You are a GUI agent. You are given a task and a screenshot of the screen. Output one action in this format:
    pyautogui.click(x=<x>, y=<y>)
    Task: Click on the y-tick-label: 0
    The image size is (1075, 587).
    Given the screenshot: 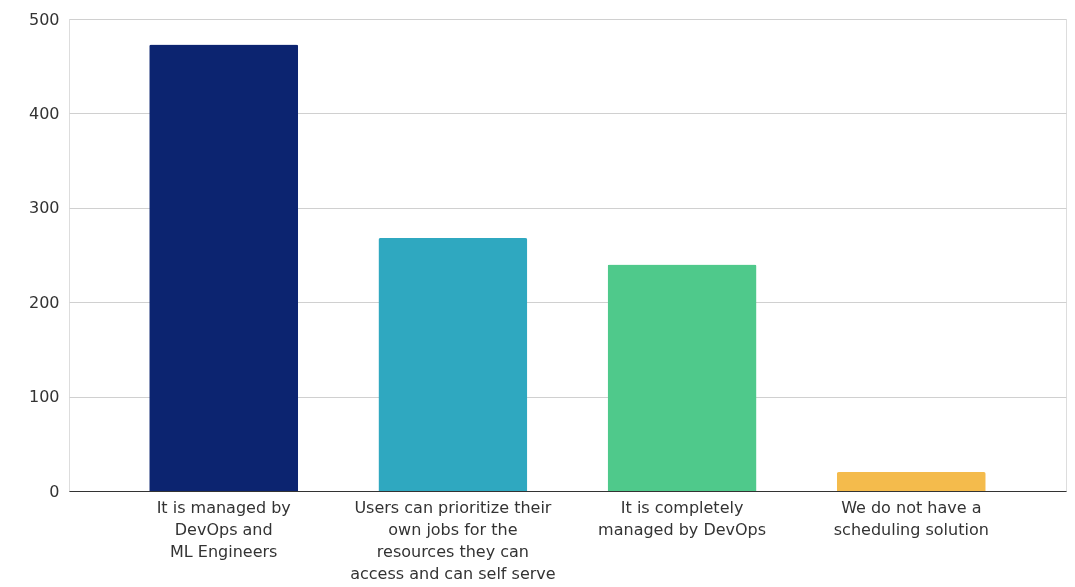 What is the action you would take?
    pyautogui.click(x=54, y=491)
    